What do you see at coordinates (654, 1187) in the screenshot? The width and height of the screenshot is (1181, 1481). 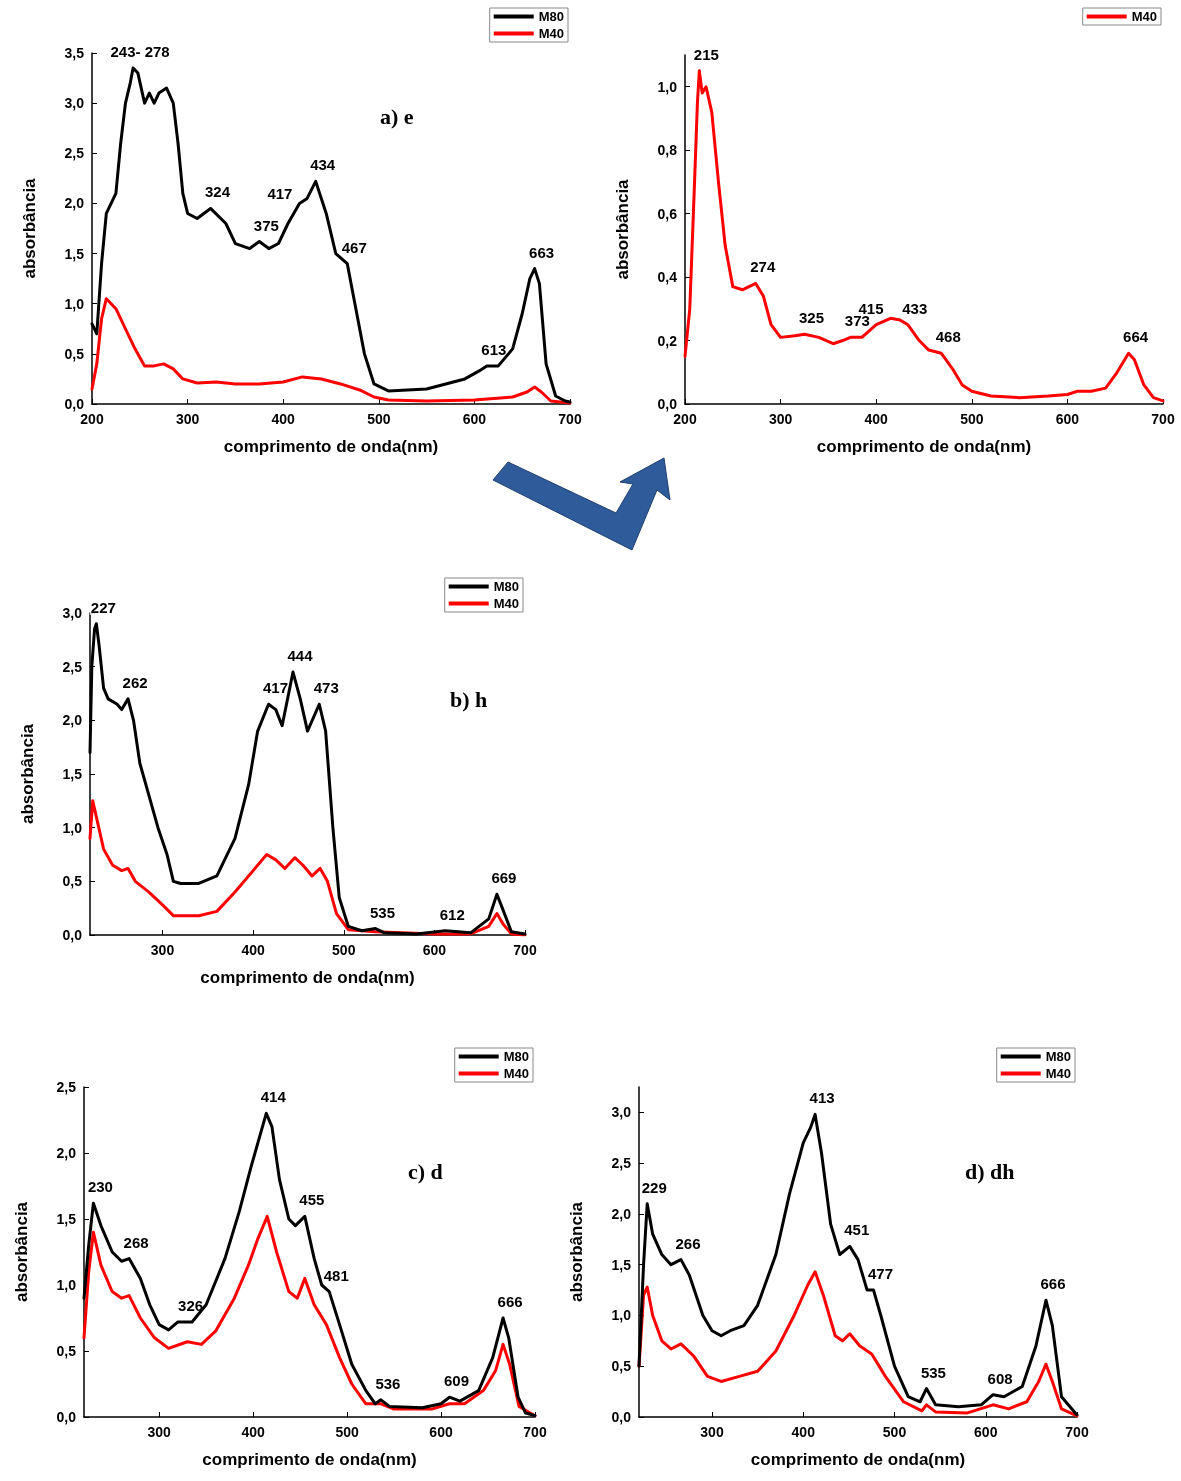 I see `annotation: 229` at bounding box center [654, 1187].